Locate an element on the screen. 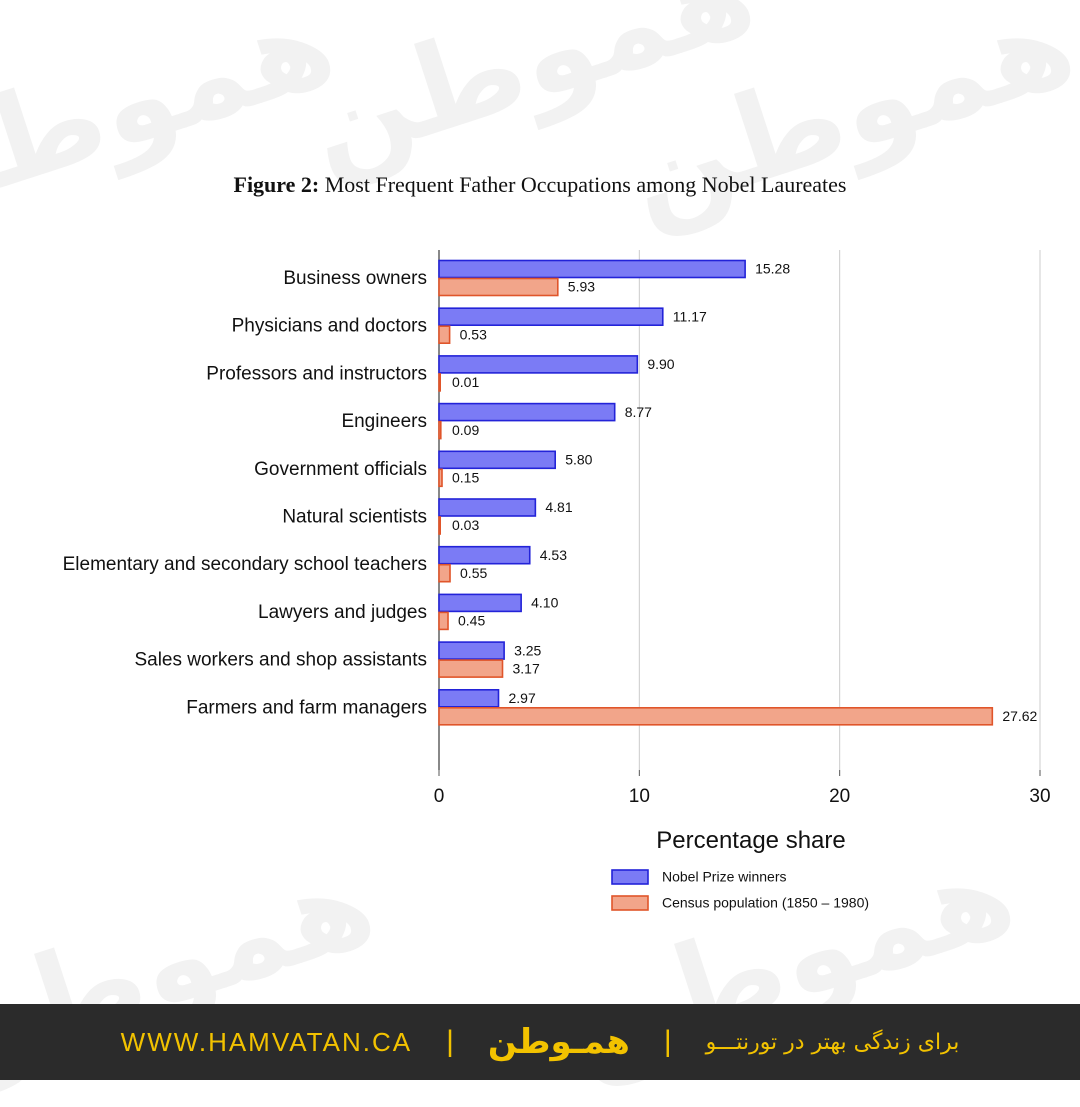 This screenshot has height=1107, width=1080. data-label: 2.97 is located at coordinates (521, 698).